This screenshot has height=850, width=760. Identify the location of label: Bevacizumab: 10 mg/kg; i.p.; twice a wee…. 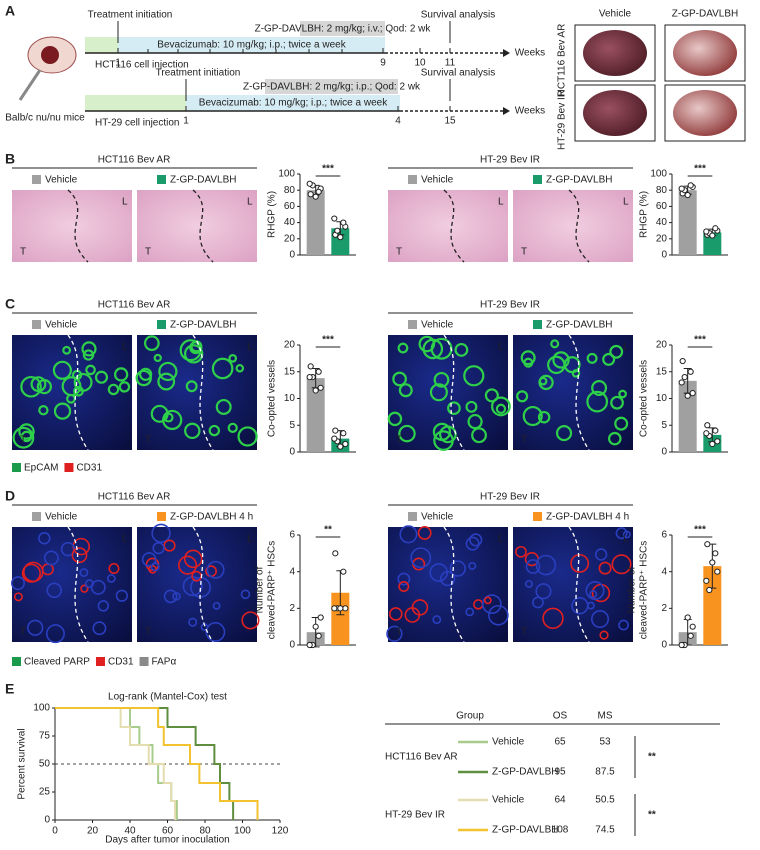
(251, 45).